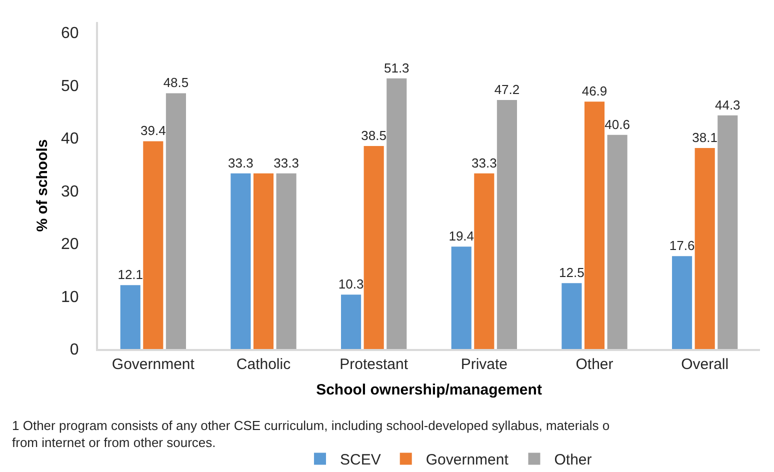  What do you see at coordinates (374, 364) in the screenshot?
I see `x-tick-label: Protestant` at bounding box center [374, 364].